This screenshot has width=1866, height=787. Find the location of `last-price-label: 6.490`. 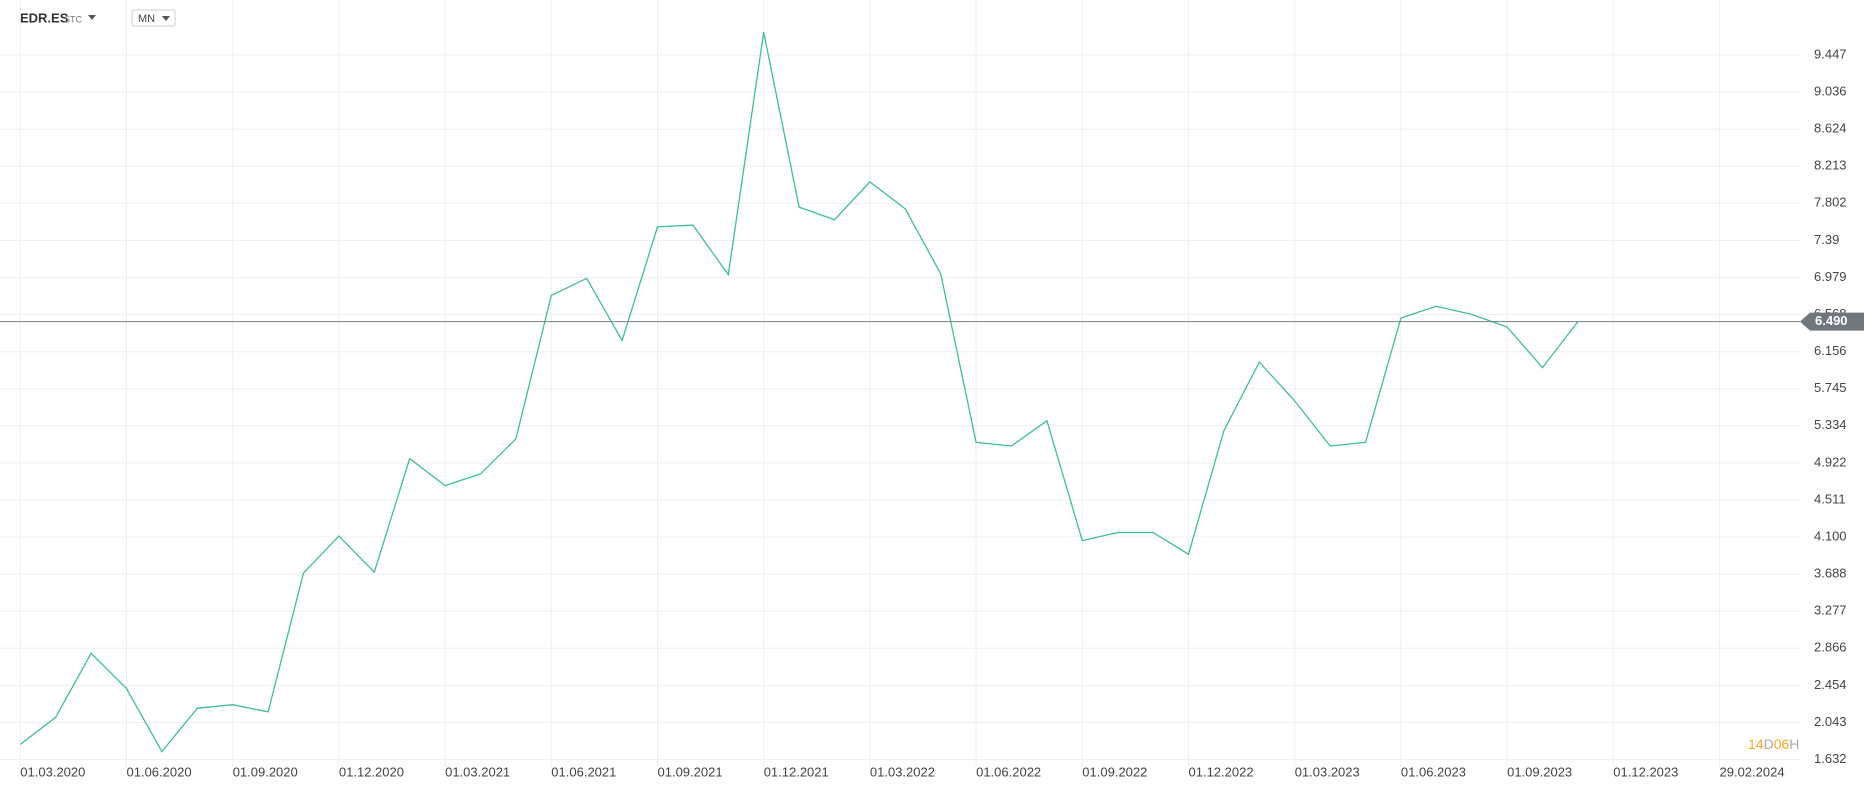

last-price-label: 6.490 is located at coordinates (1831, 320).